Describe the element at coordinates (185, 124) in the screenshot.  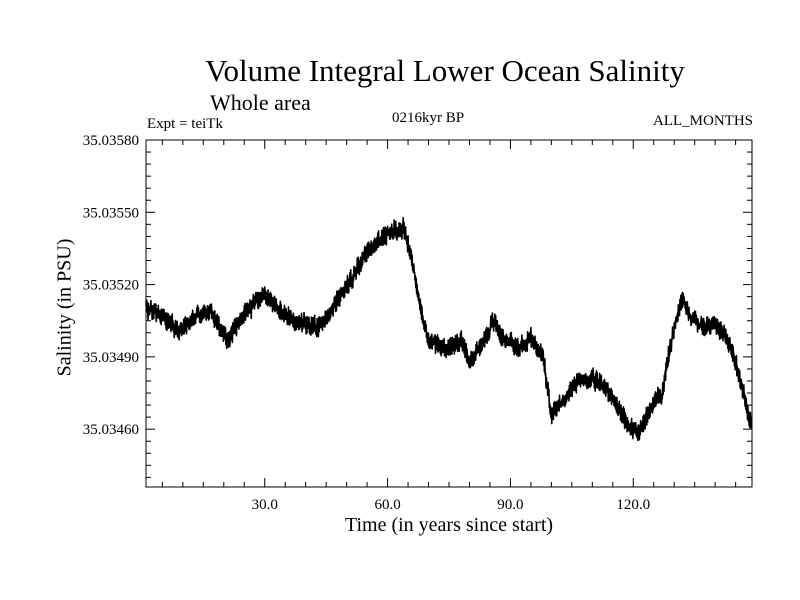
I see `experiment-label: Expt = teiTk` at that location.